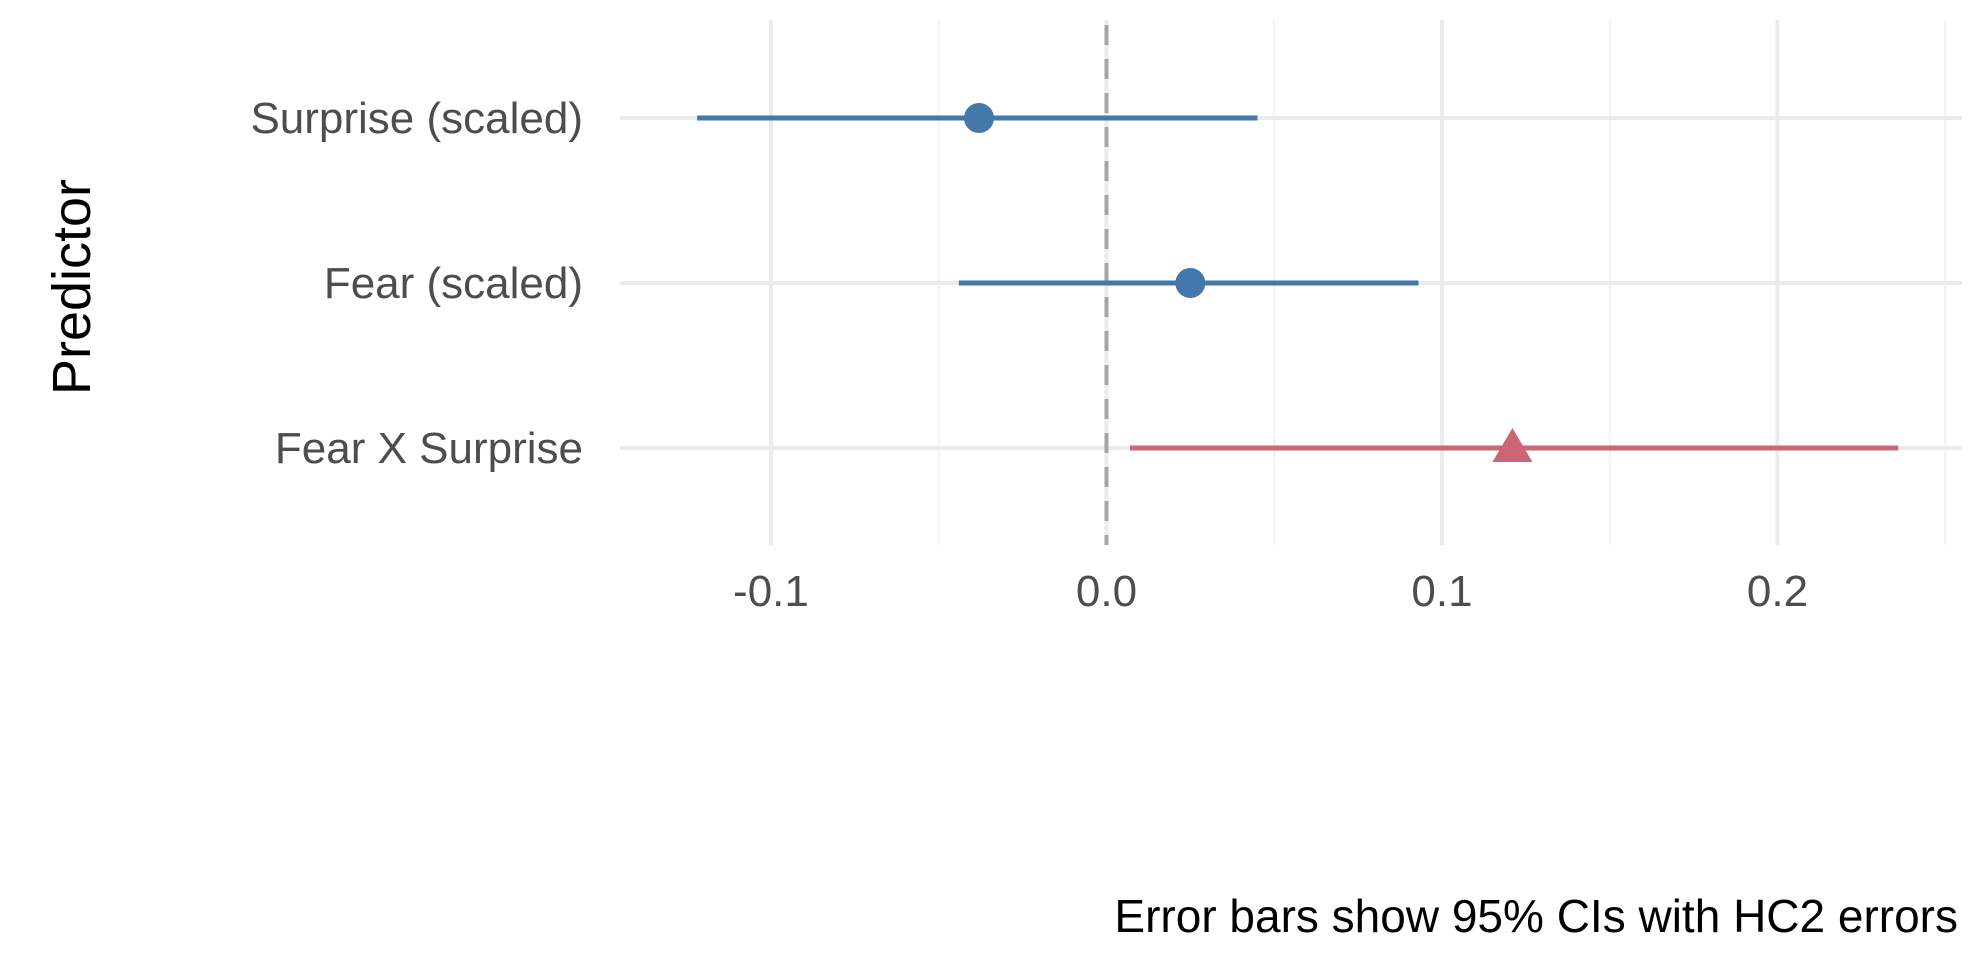 This screenshot has height=953, width=1970. Describe the element at coordinates (1106, 591) in the screenshot. I see `x-tick-label: 0.0` at that location.